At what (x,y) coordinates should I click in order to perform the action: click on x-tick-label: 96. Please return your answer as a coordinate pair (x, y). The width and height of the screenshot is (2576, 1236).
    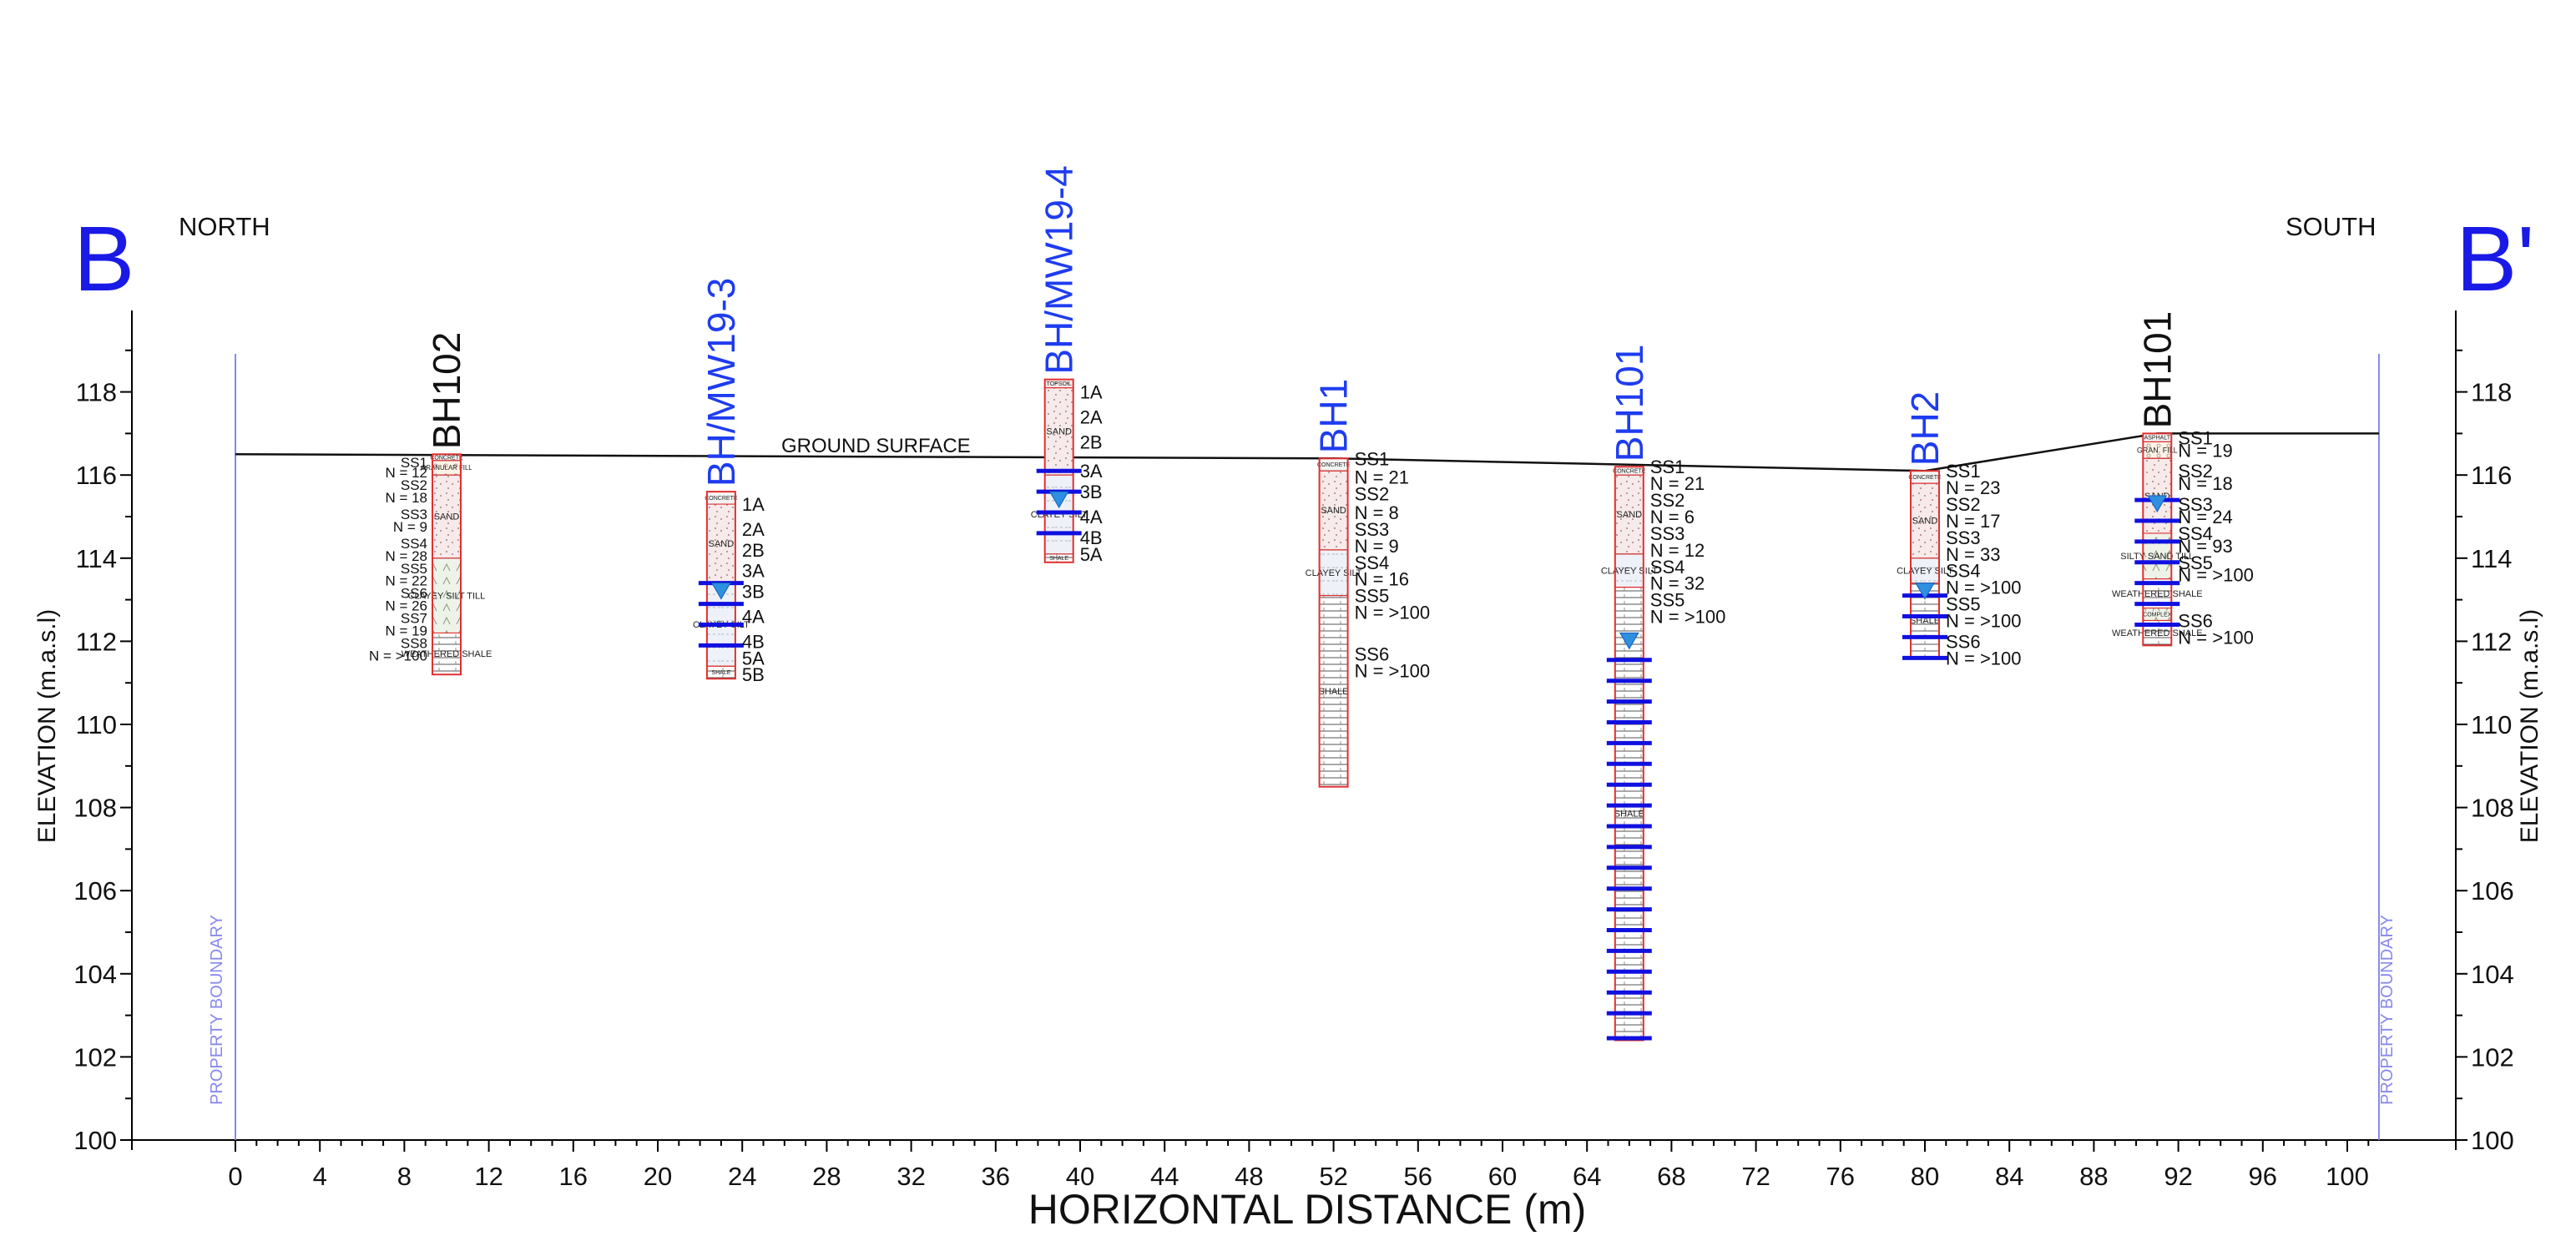
    Looking at the image, I should click on (2263, 1176).